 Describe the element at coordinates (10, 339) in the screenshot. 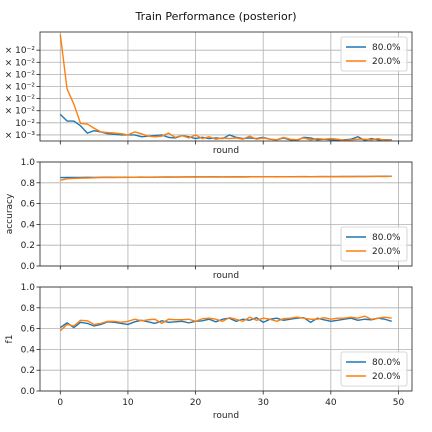

I see `y-axis-label: f1` at that location.